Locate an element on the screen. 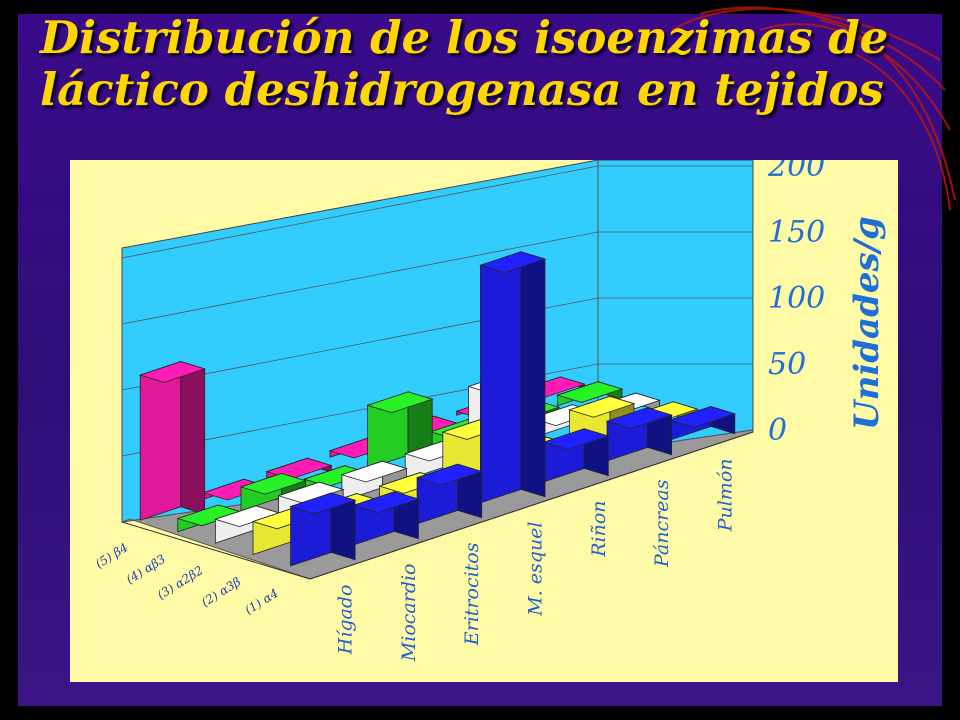 This screenshot has width=960, height=720. chart-right-edge is located at coordinates (531, 505).